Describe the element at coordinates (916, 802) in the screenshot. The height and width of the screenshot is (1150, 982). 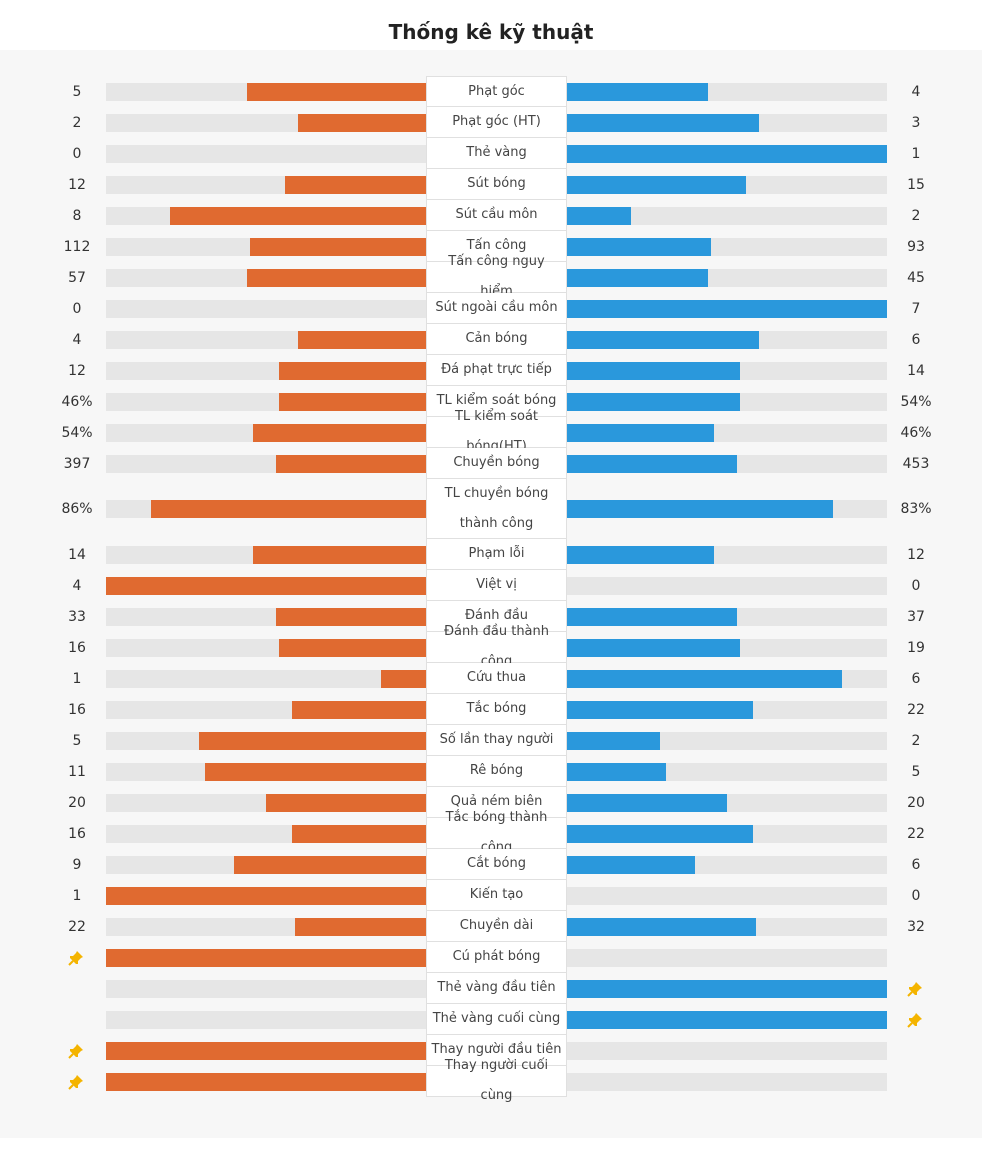
I see `away-value: 20` at that location.